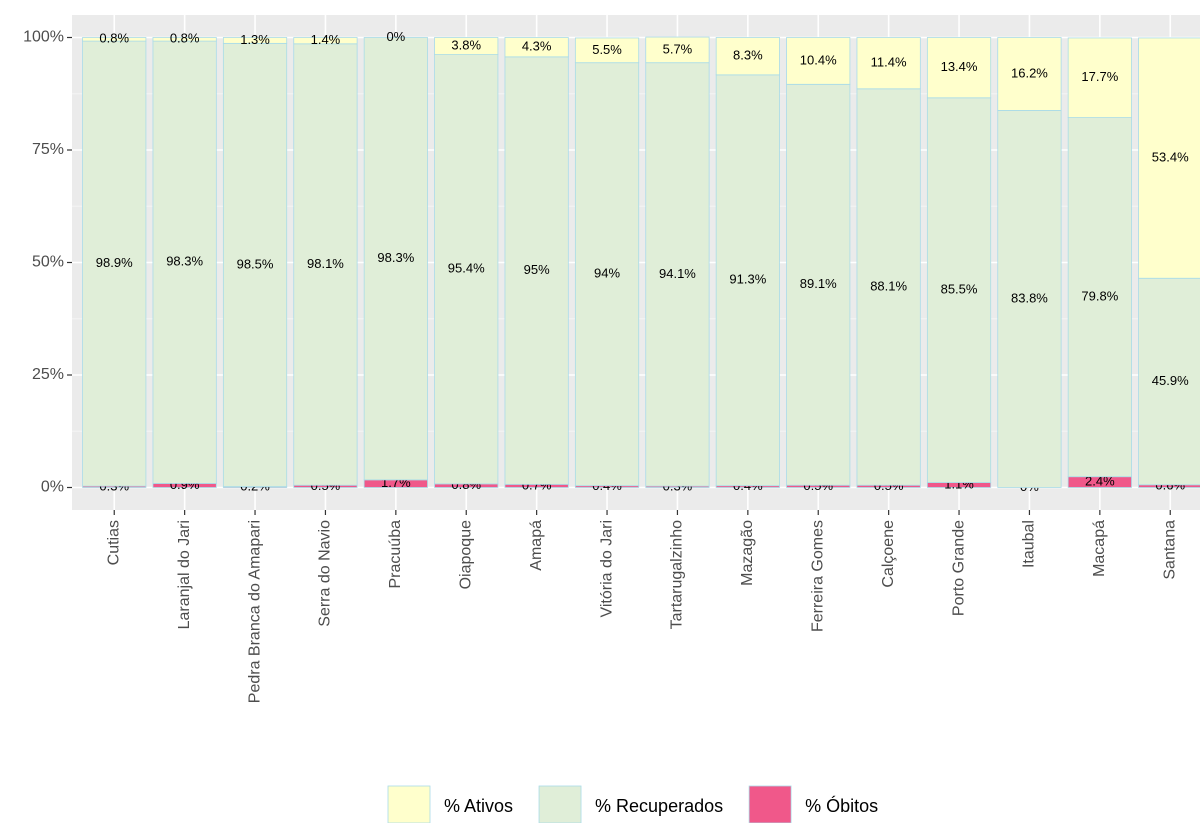  I want to click on data-label: 88.1%, so click(888, 285).